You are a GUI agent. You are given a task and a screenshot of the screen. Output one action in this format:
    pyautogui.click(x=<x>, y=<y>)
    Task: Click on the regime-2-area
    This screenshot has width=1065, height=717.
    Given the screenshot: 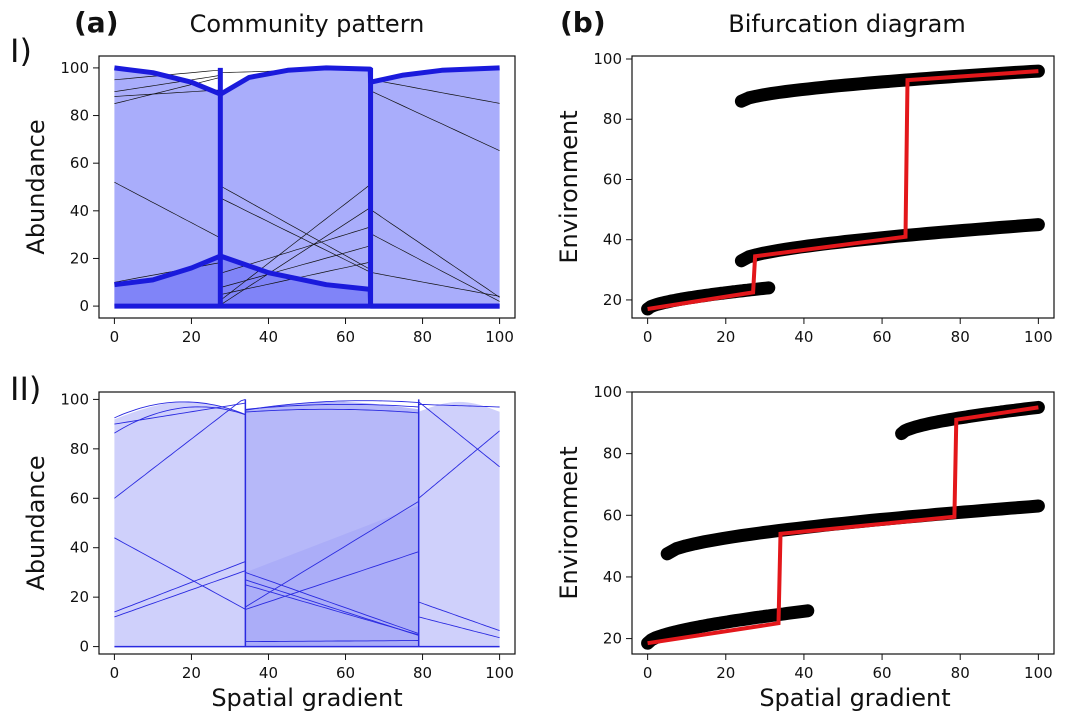 What is the action you would take?
    pyautogui.click(x=332, y=524)
    